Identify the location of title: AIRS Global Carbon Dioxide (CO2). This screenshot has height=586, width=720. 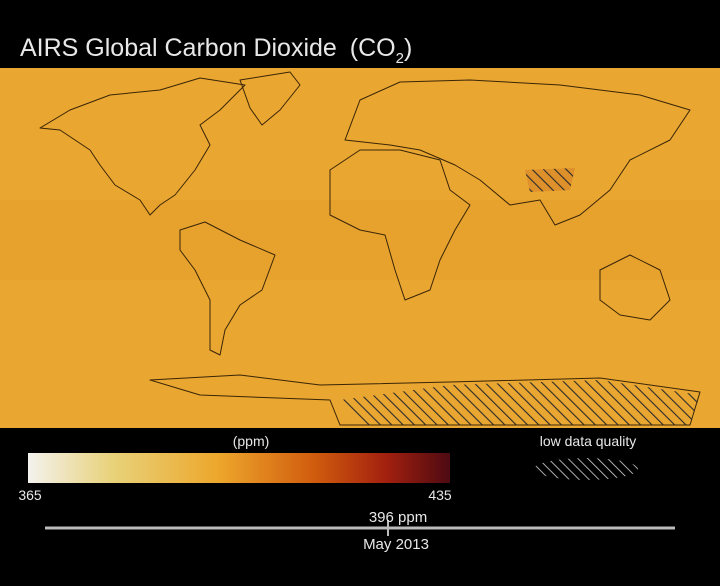
(216, 50).